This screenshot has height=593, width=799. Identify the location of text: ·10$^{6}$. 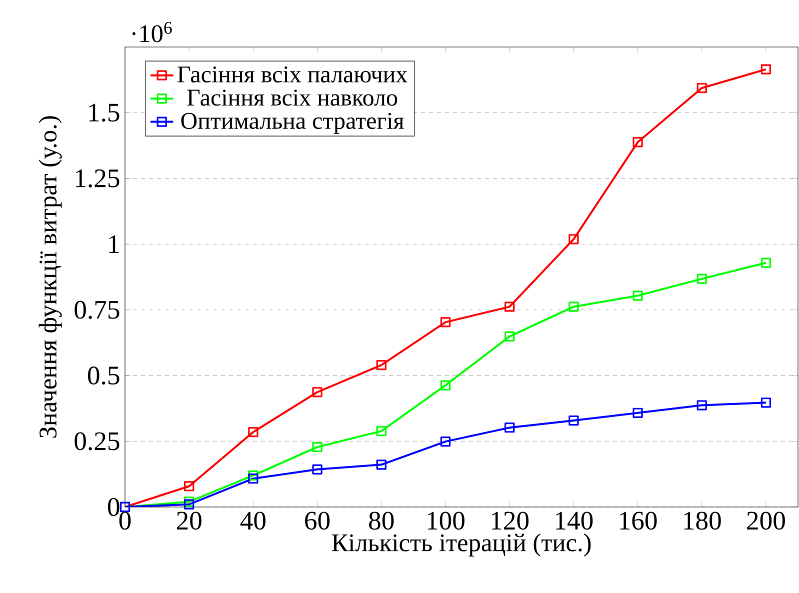
(152, 32).